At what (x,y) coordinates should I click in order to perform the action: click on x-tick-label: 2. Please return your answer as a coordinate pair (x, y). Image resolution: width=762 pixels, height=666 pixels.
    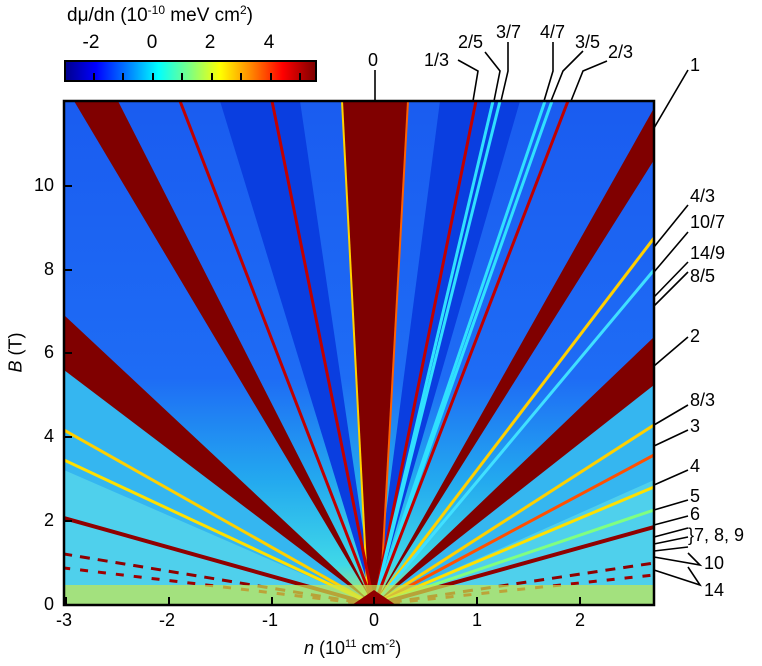
    Looking at the image, I should click on (580, 620).